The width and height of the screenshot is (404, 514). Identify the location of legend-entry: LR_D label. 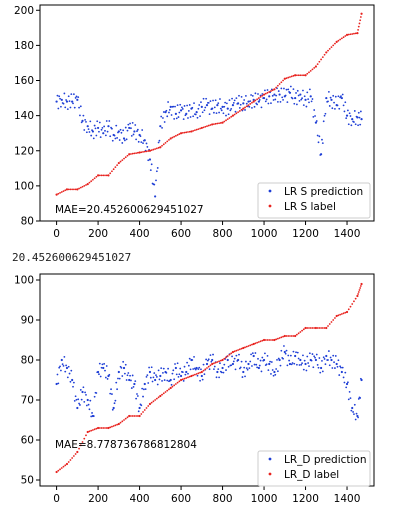
(311, 475).